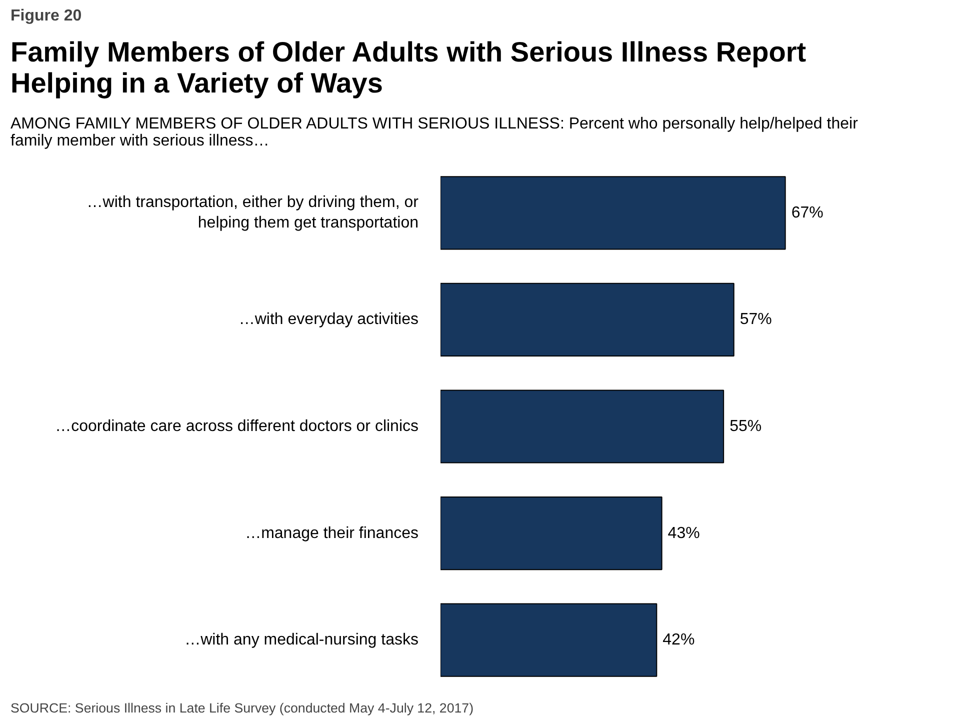 Image resolution: width=960 pixels, height=720 pixels. I want to click on chart-title: Family Members of Older Adults with Serious Illness Report Helping in a Variety of Ways, so click(408, 67).